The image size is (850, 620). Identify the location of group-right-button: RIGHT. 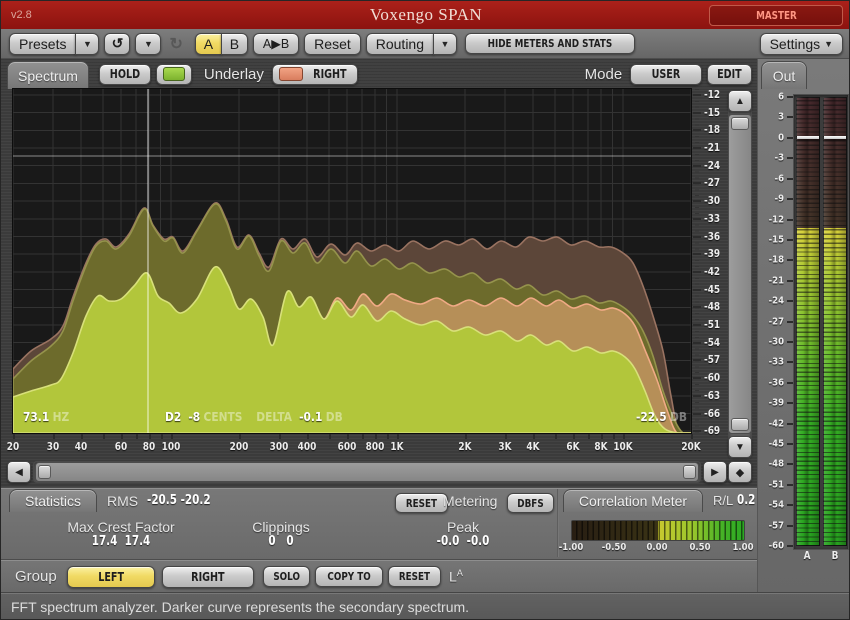
(207, 576).